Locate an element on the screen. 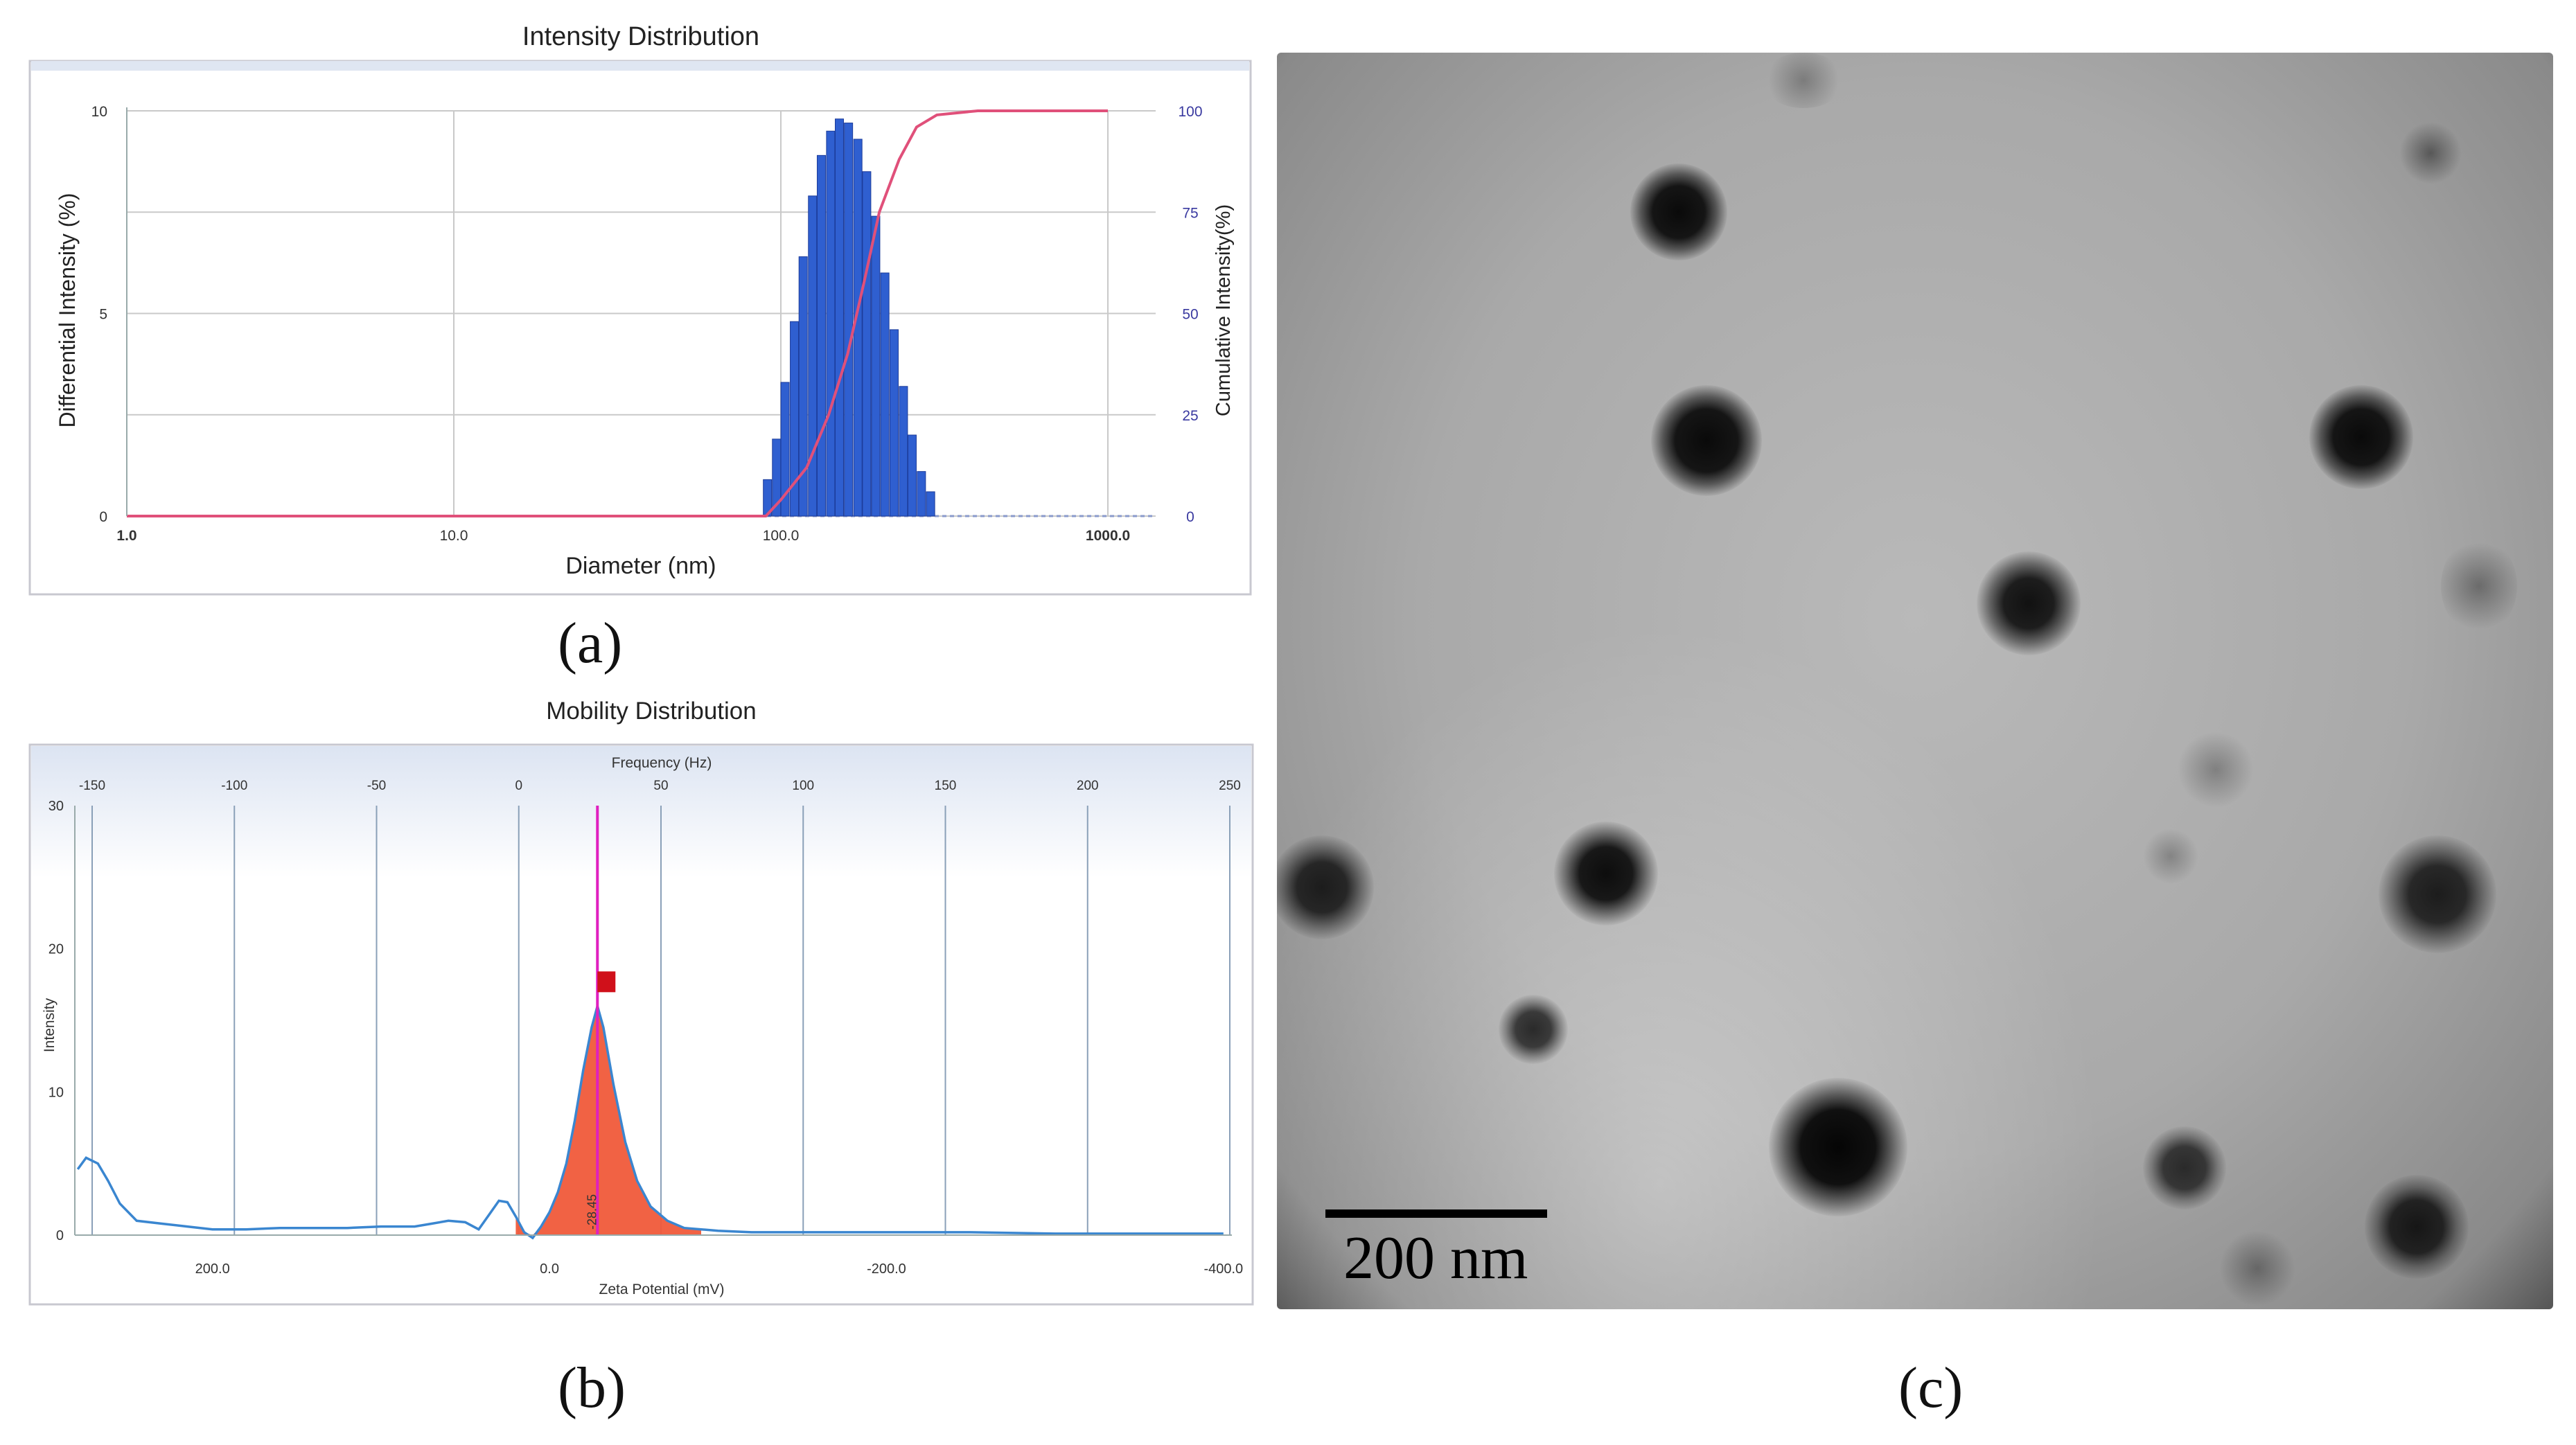  chart-b-y-tick-label: 0 is located at coordinates (60, 1235).